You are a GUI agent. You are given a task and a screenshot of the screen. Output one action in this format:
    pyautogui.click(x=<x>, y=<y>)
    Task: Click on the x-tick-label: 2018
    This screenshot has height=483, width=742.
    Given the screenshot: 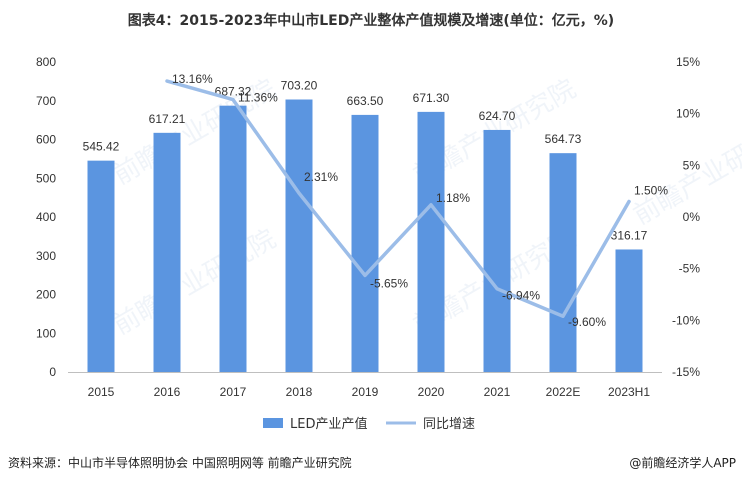 What is the action you would take?
    pyautogui.click(x=299, y=392)
    